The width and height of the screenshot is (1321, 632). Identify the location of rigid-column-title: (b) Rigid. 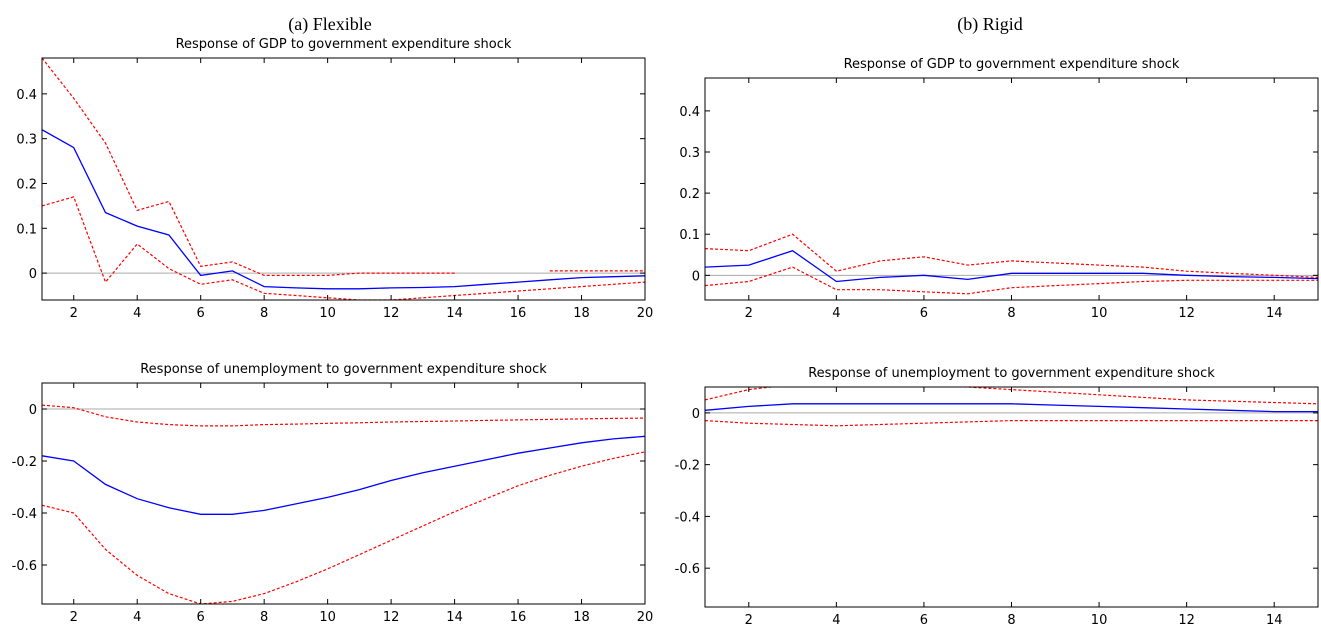
(990, 24).